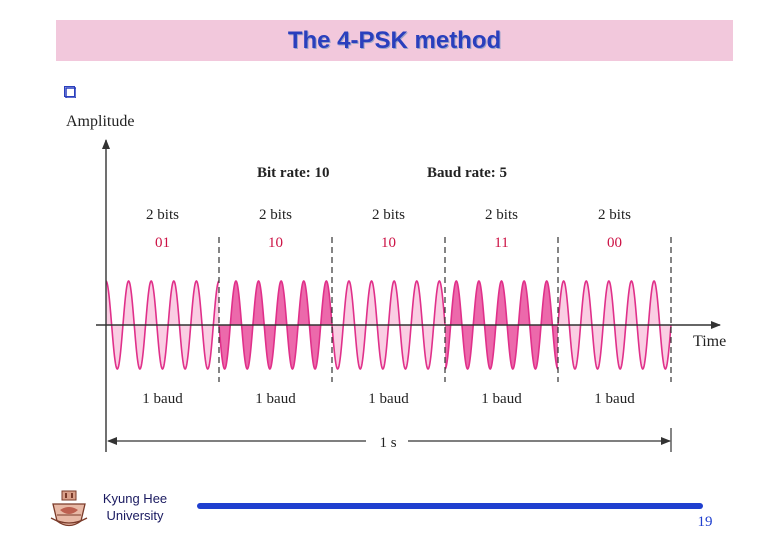 This screenshot has height=540, width=780. I want to click on bit-pair-code: 11, so click(501, 243).